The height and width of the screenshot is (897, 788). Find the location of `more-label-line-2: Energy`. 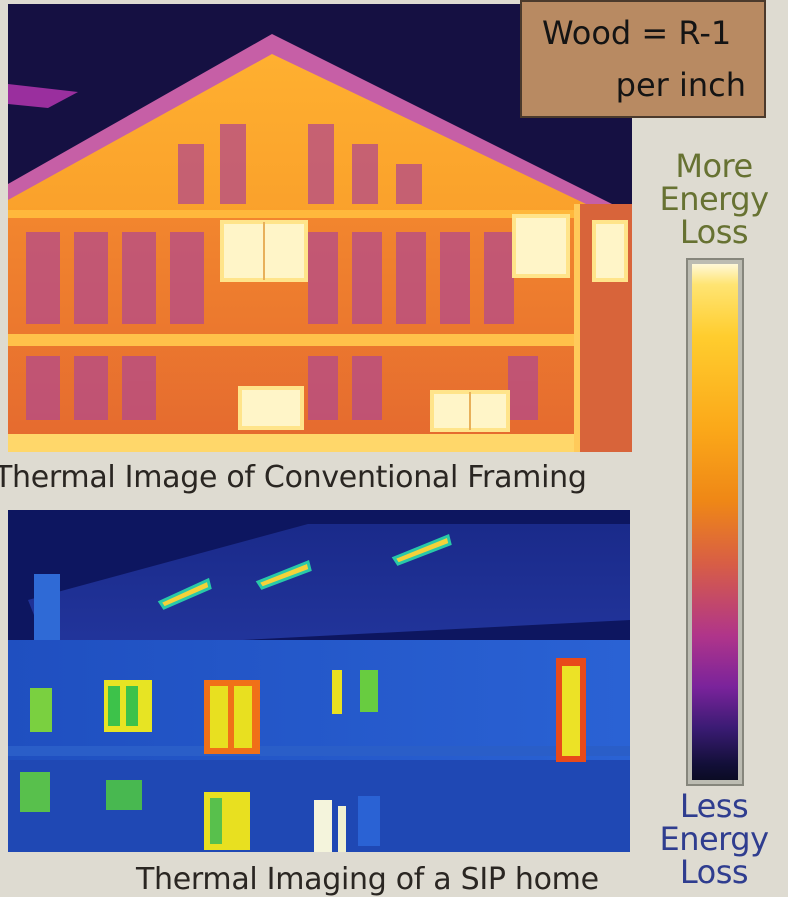

more-label-line-2: Energy is located at coordinates (714, 199).